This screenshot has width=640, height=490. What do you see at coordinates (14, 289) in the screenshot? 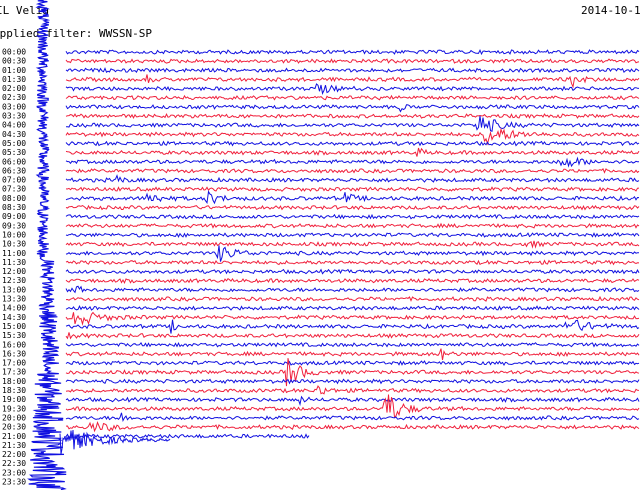
I see `time-label: 13:00` at bounding box center [14, 289].